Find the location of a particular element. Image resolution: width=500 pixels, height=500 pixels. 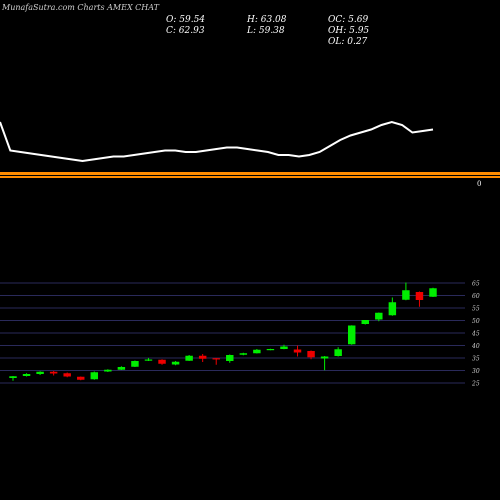

y-tick-label: 40 is located at coordinates (475, 346).